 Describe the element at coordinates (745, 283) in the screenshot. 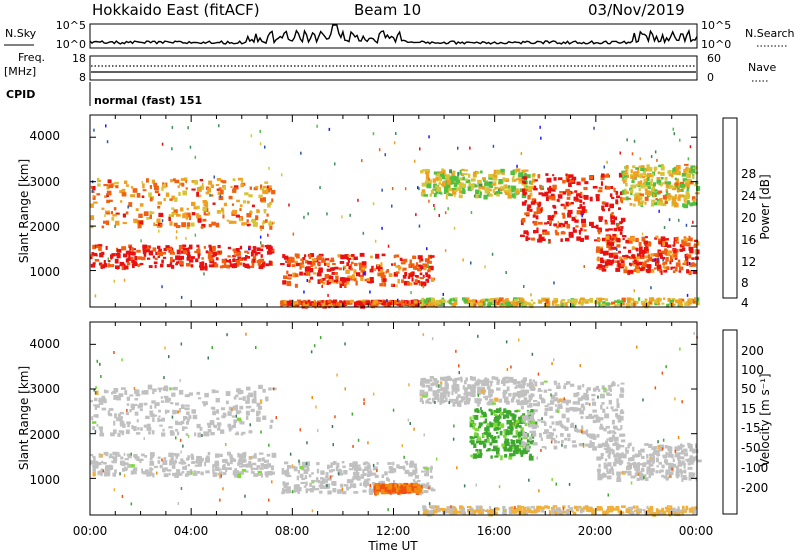

I see `power-cbar-tick-8: 8` at that location.